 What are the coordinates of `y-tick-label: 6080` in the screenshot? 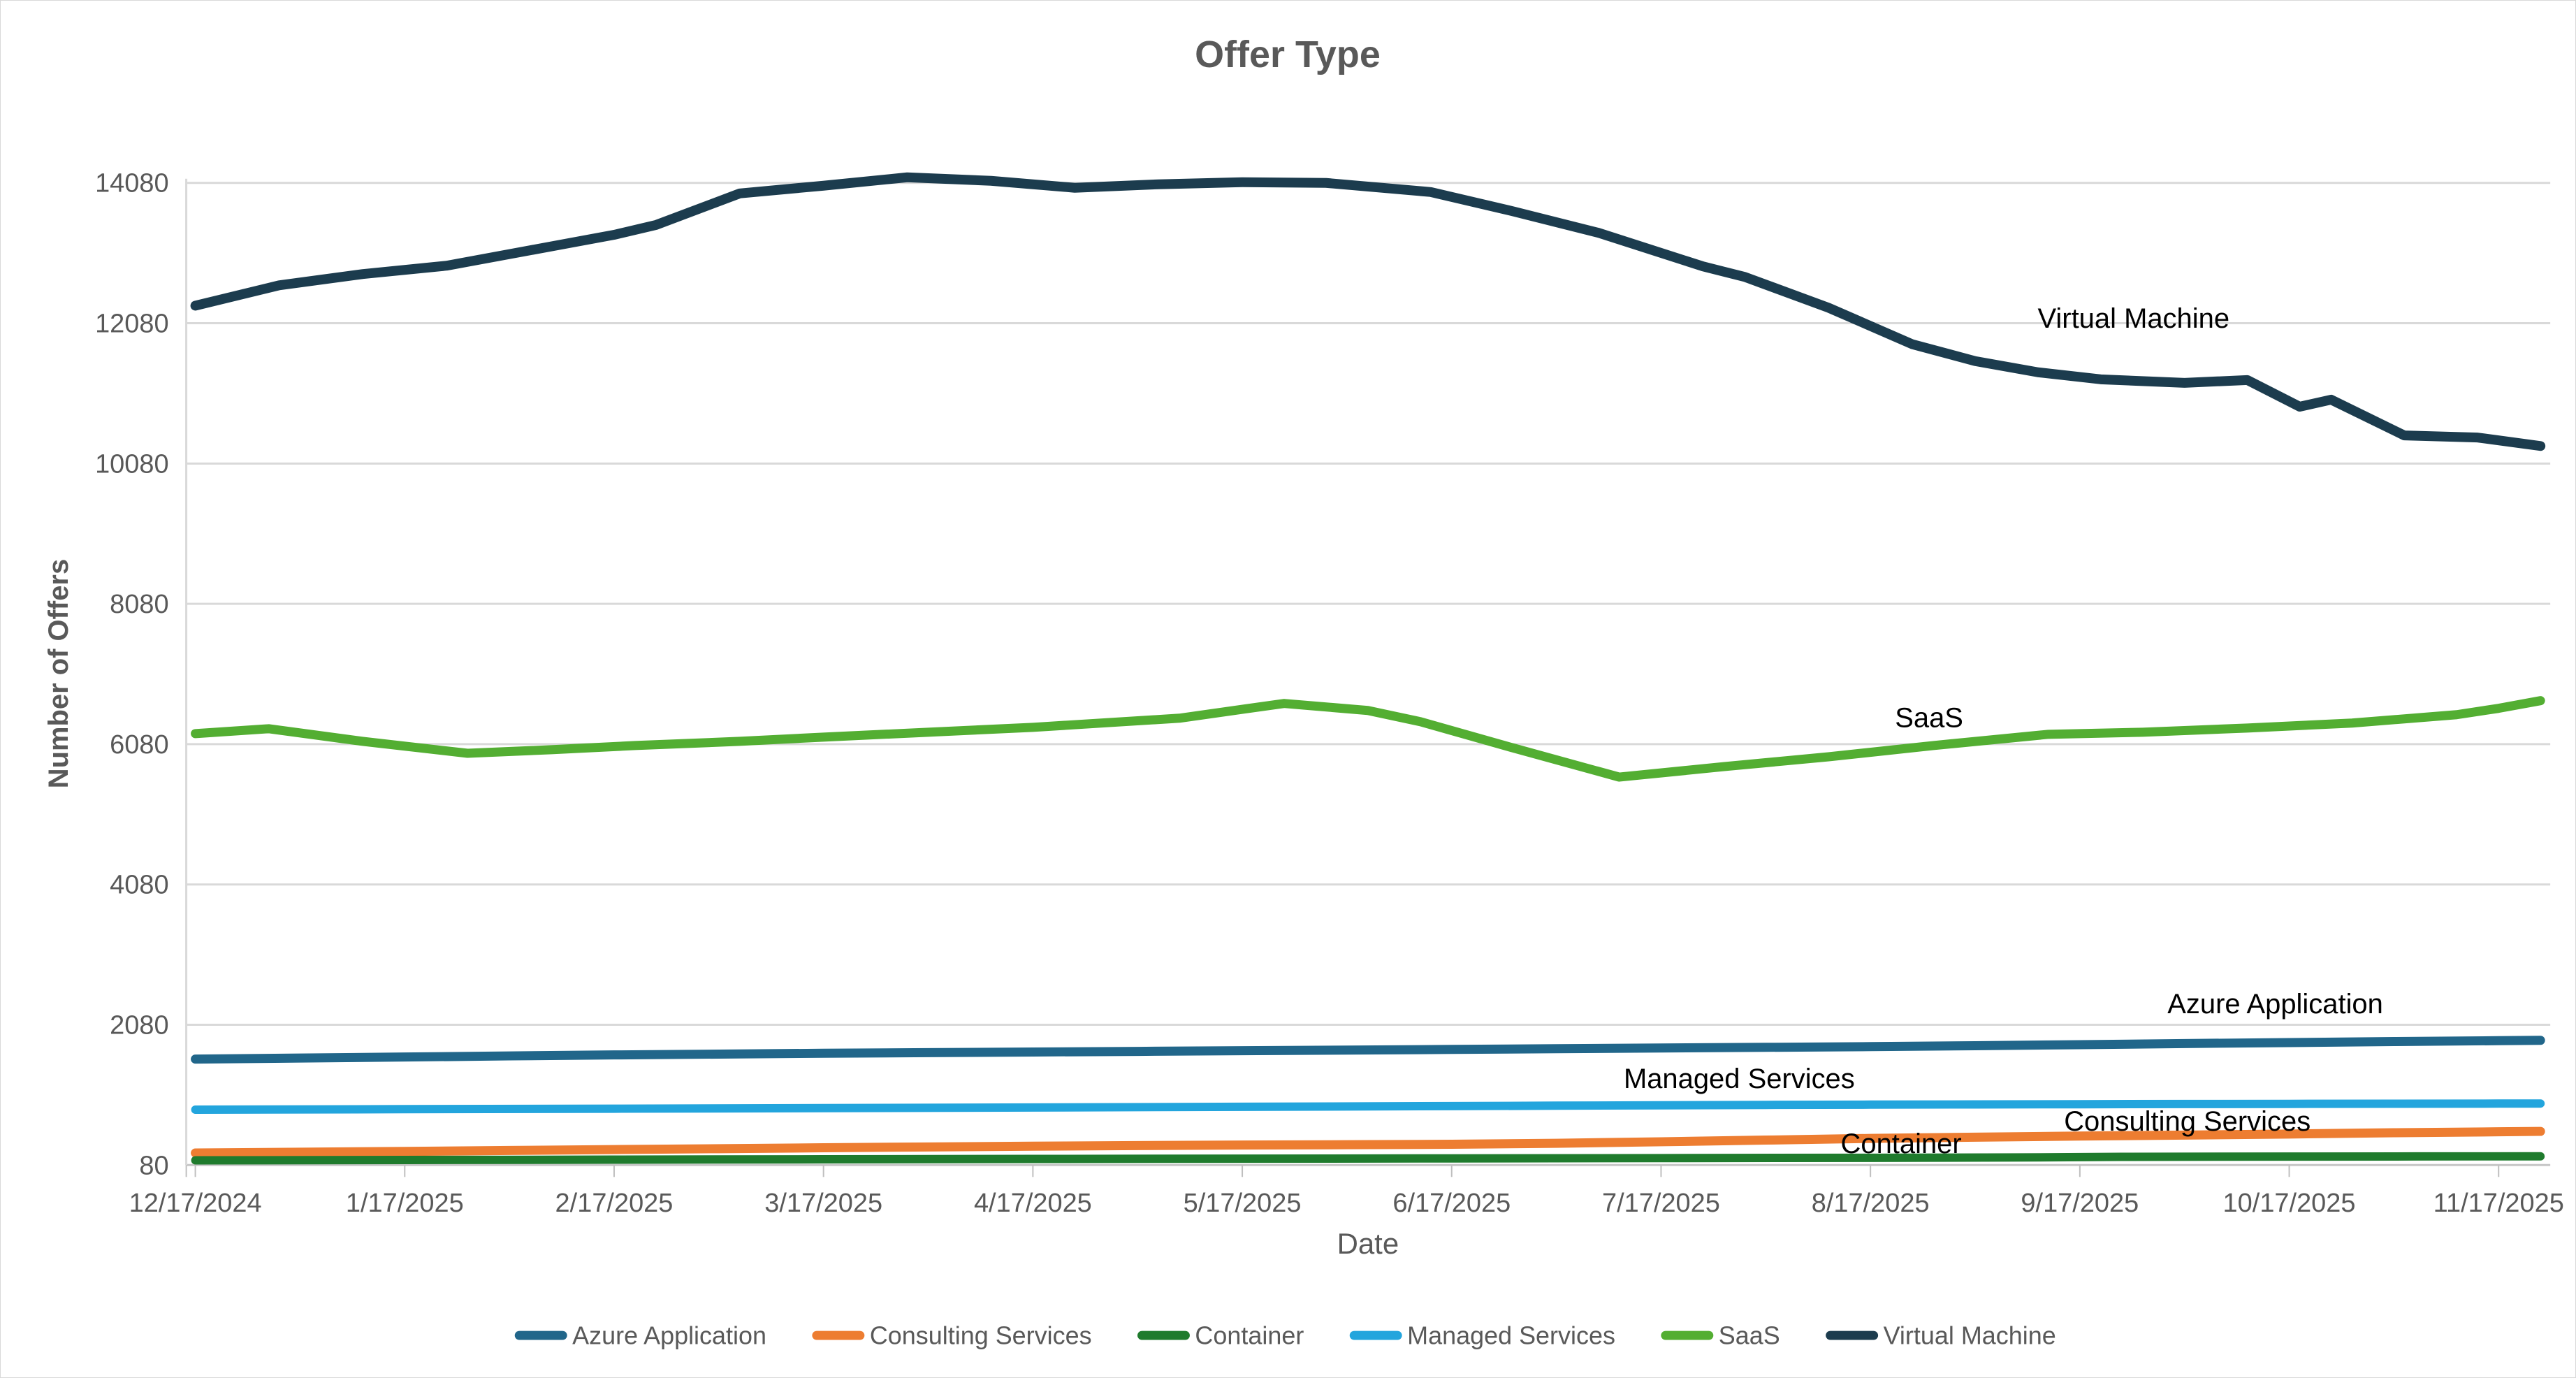 It's located at (139, 745).